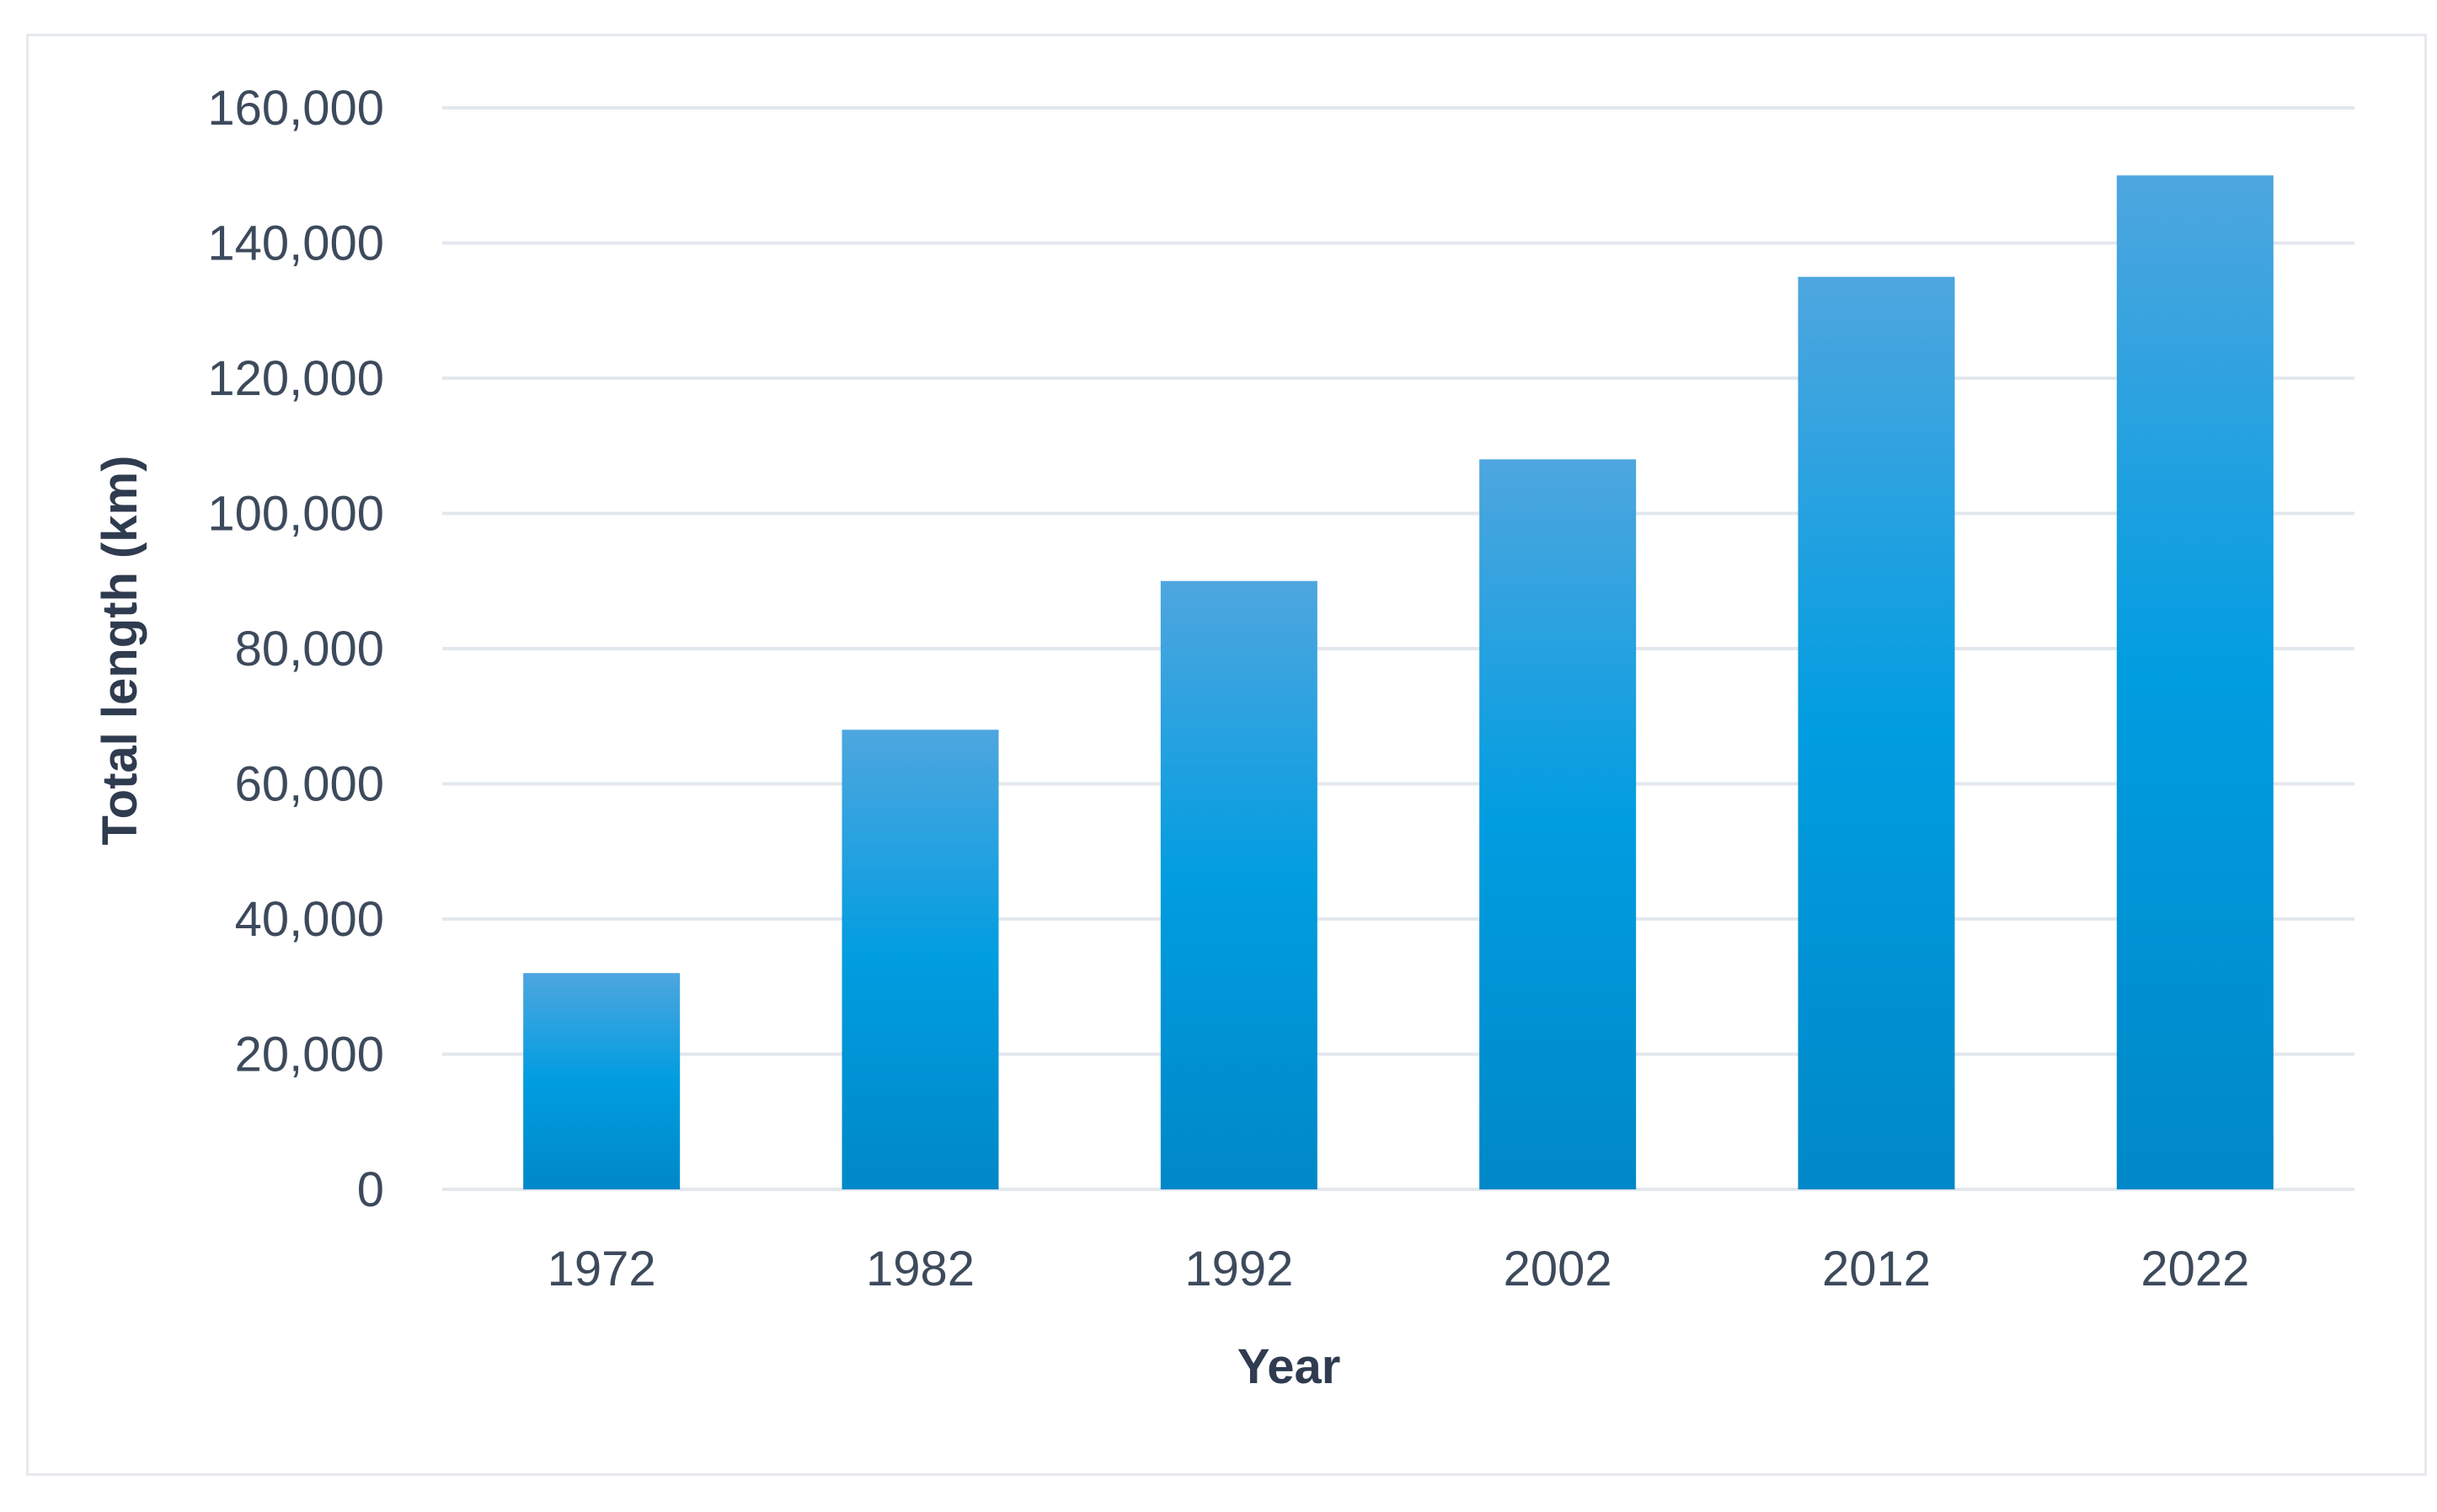 The image size is (2437, 1512). I want to click on x-tick-label: 1982, so click(920, 1269).